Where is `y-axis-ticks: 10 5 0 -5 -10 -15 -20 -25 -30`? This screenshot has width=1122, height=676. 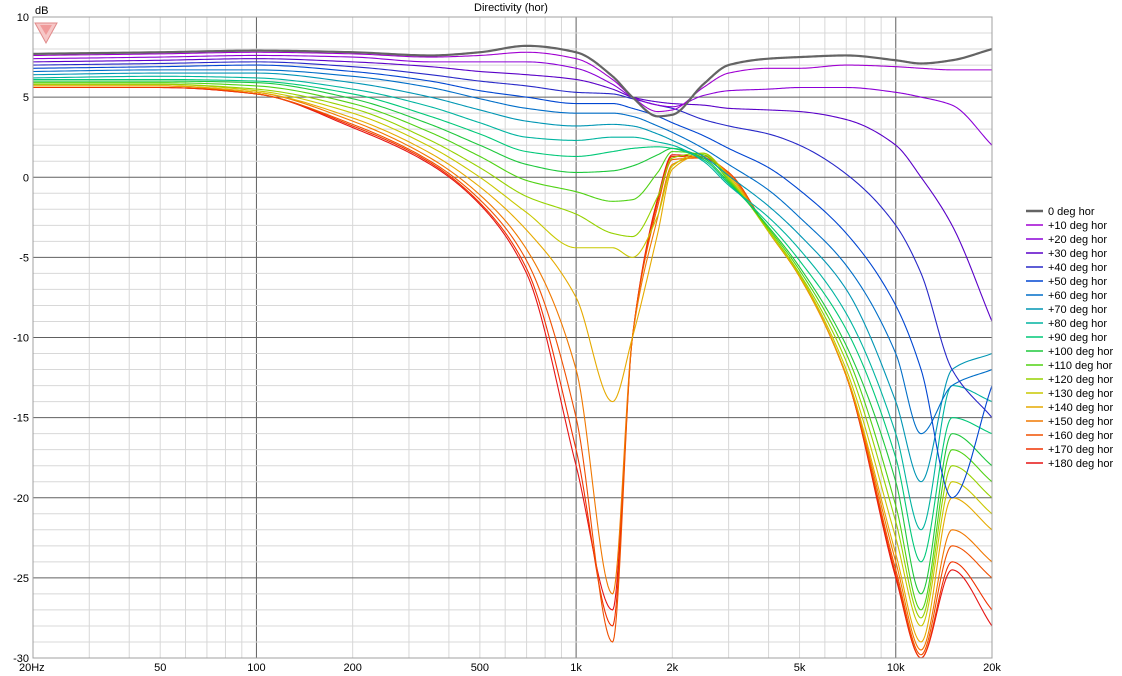
y-axis-ticks: 10 5 0 -5 -10 -15 -20 -25 -30 is located at coordinates (21, 338).